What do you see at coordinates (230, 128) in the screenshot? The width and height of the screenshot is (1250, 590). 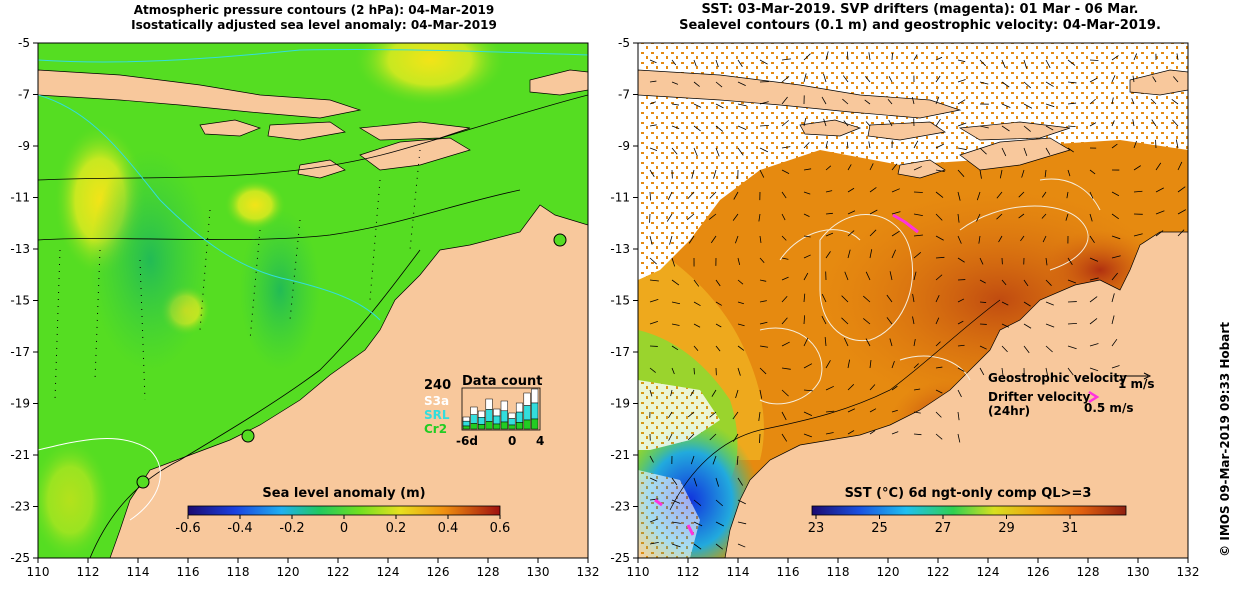 I see `island-lombok` at bounding box center [230, 128].